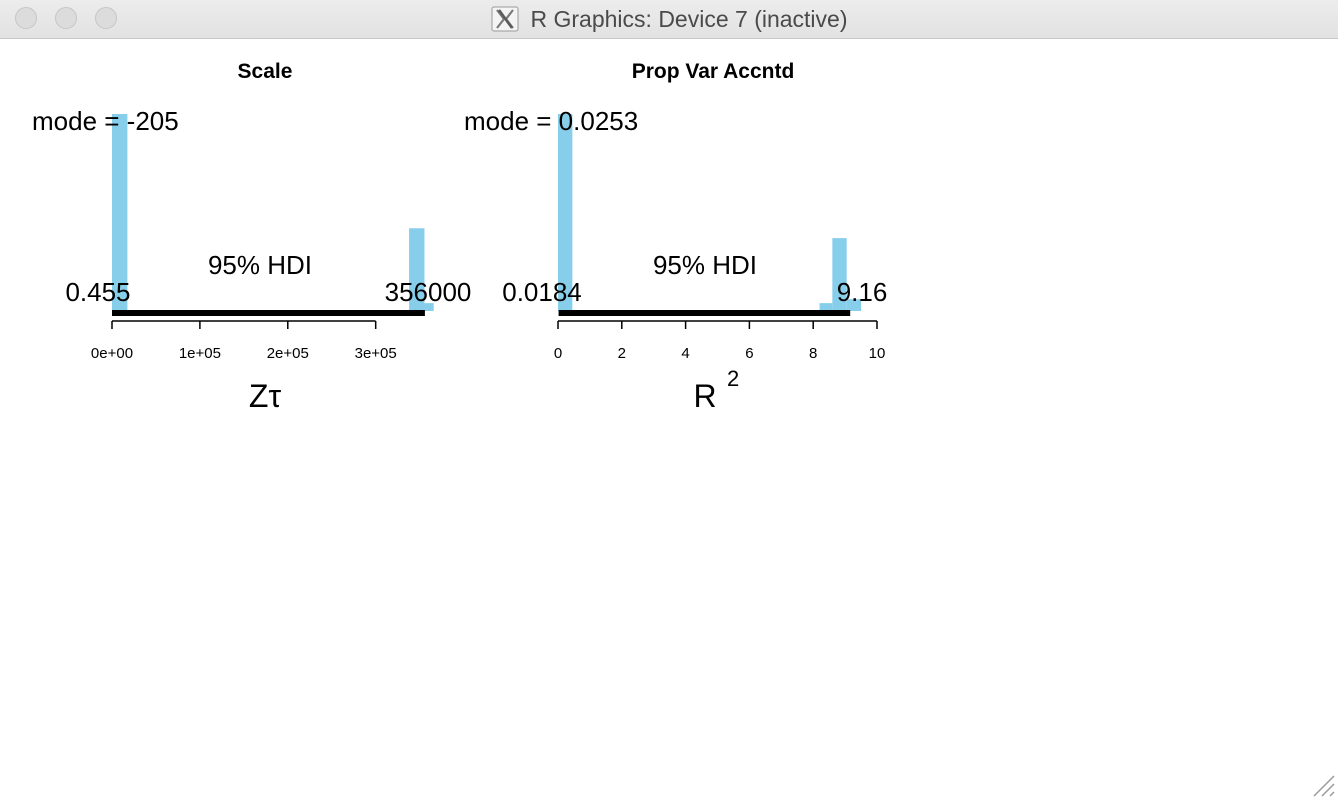 Image resolution: width=1338 pixels, height=800 pixels. What do you see at coordinates (558, 353) in the screenshot?
I see `x-tick-label: 0` at bounding box center [558, 353].